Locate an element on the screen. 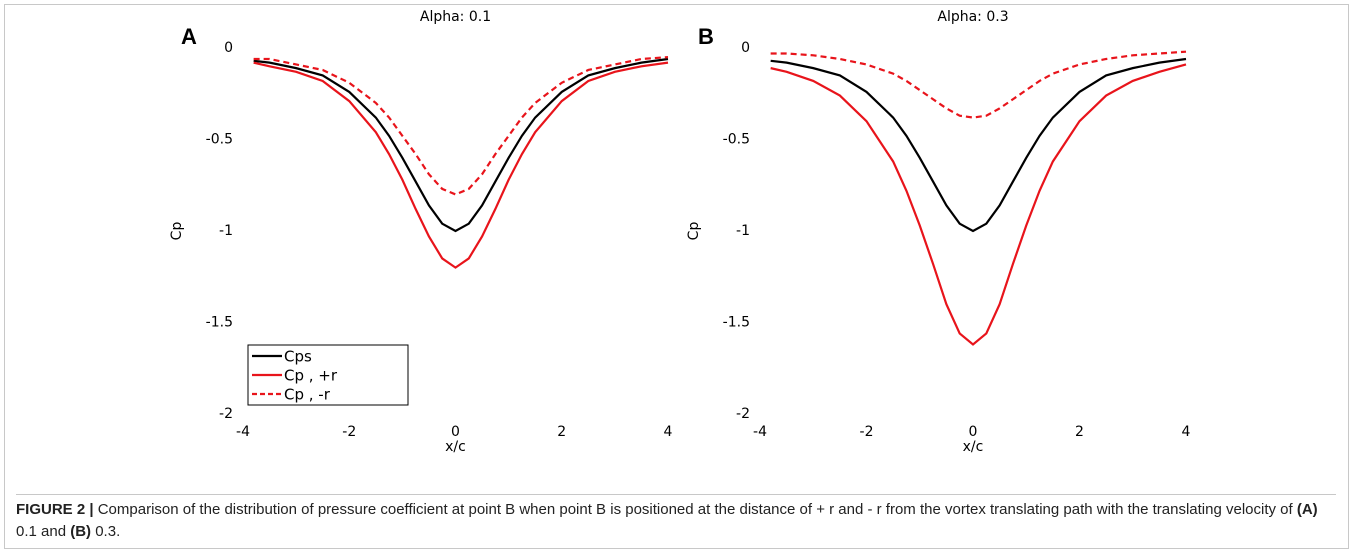 This screenshot has height=554, width=1355. caption-ref: (B) is located at coordinates (81, 531).